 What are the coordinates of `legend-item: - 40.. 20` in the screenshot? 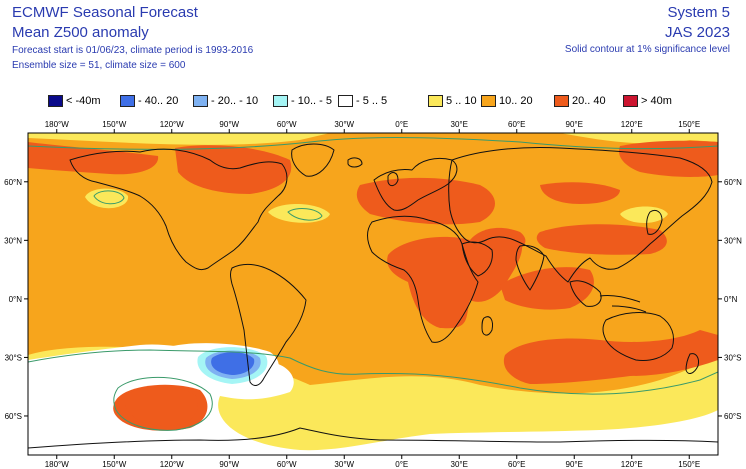 It's located at (149, 101).